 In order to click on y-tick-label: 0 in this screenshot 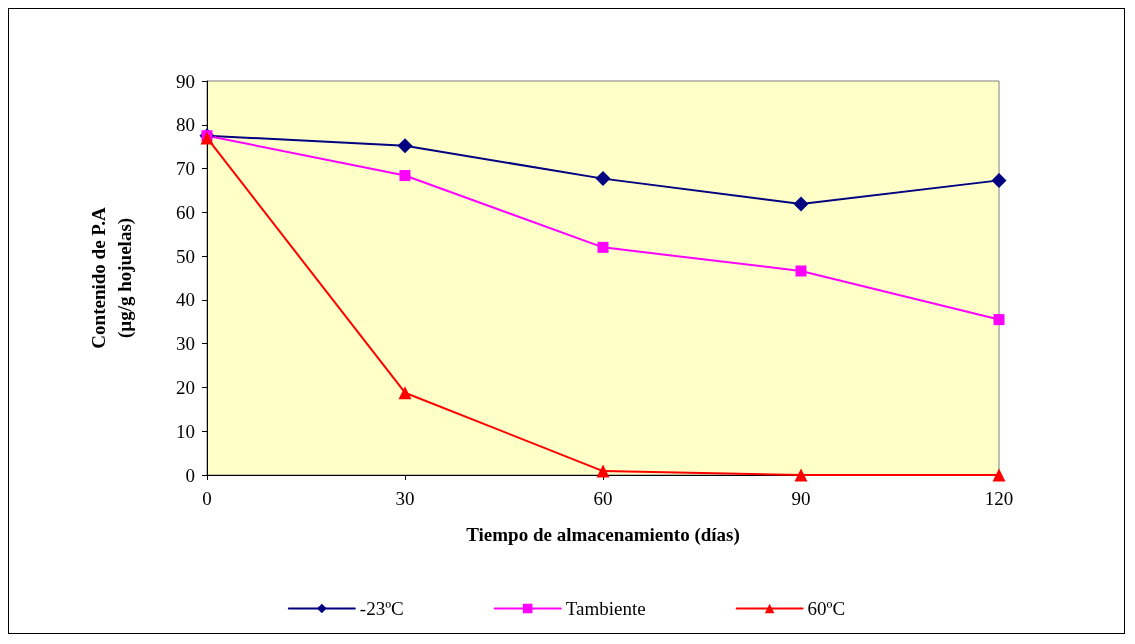, I will do `click(190, 475)`.